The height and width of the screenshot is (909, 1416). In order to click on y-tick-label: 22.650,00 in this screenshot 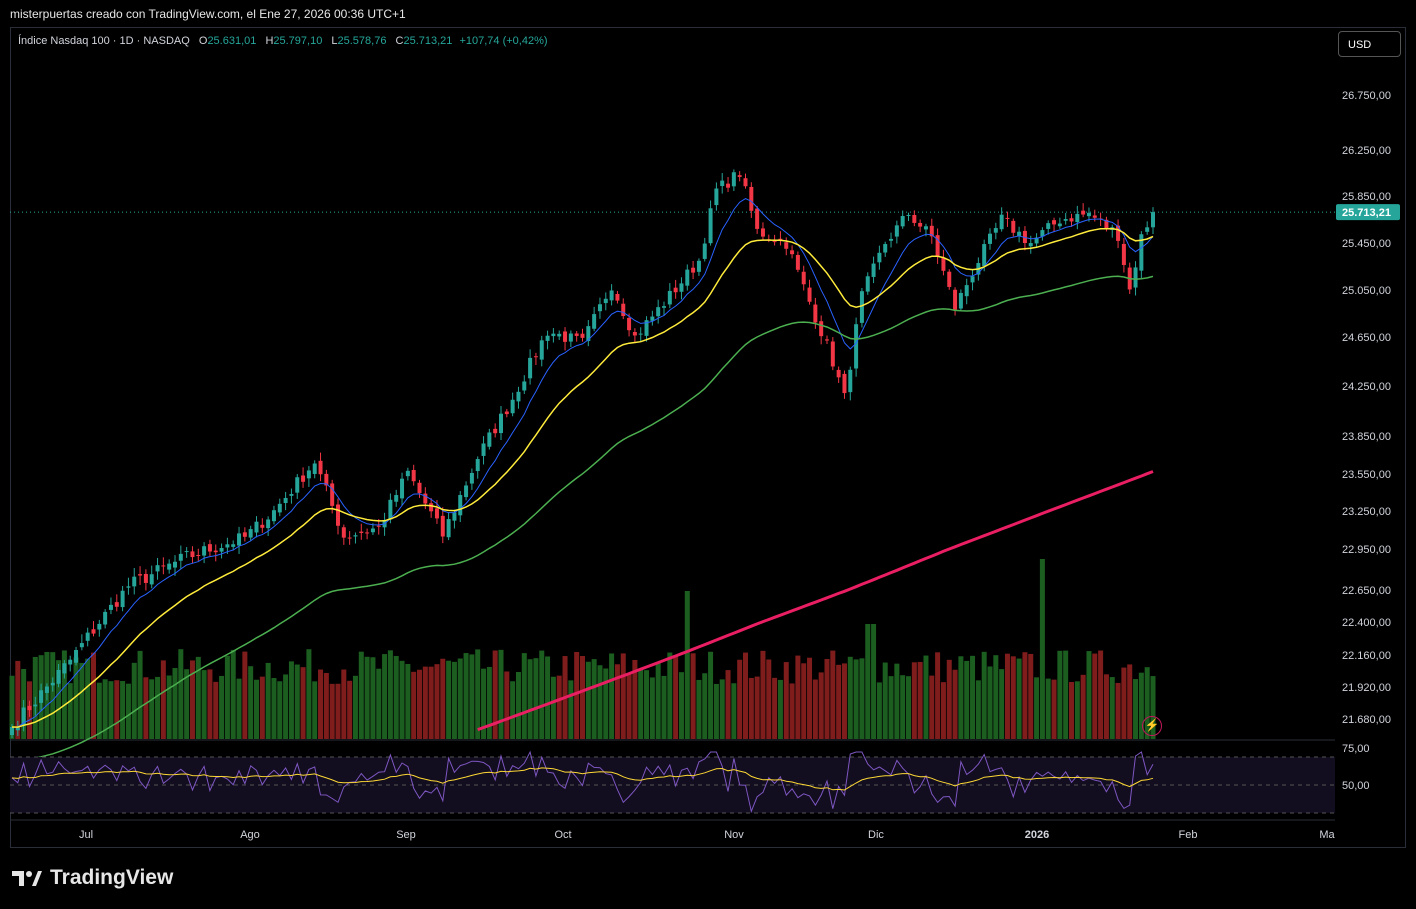, I will do `click(1366, 591)`.